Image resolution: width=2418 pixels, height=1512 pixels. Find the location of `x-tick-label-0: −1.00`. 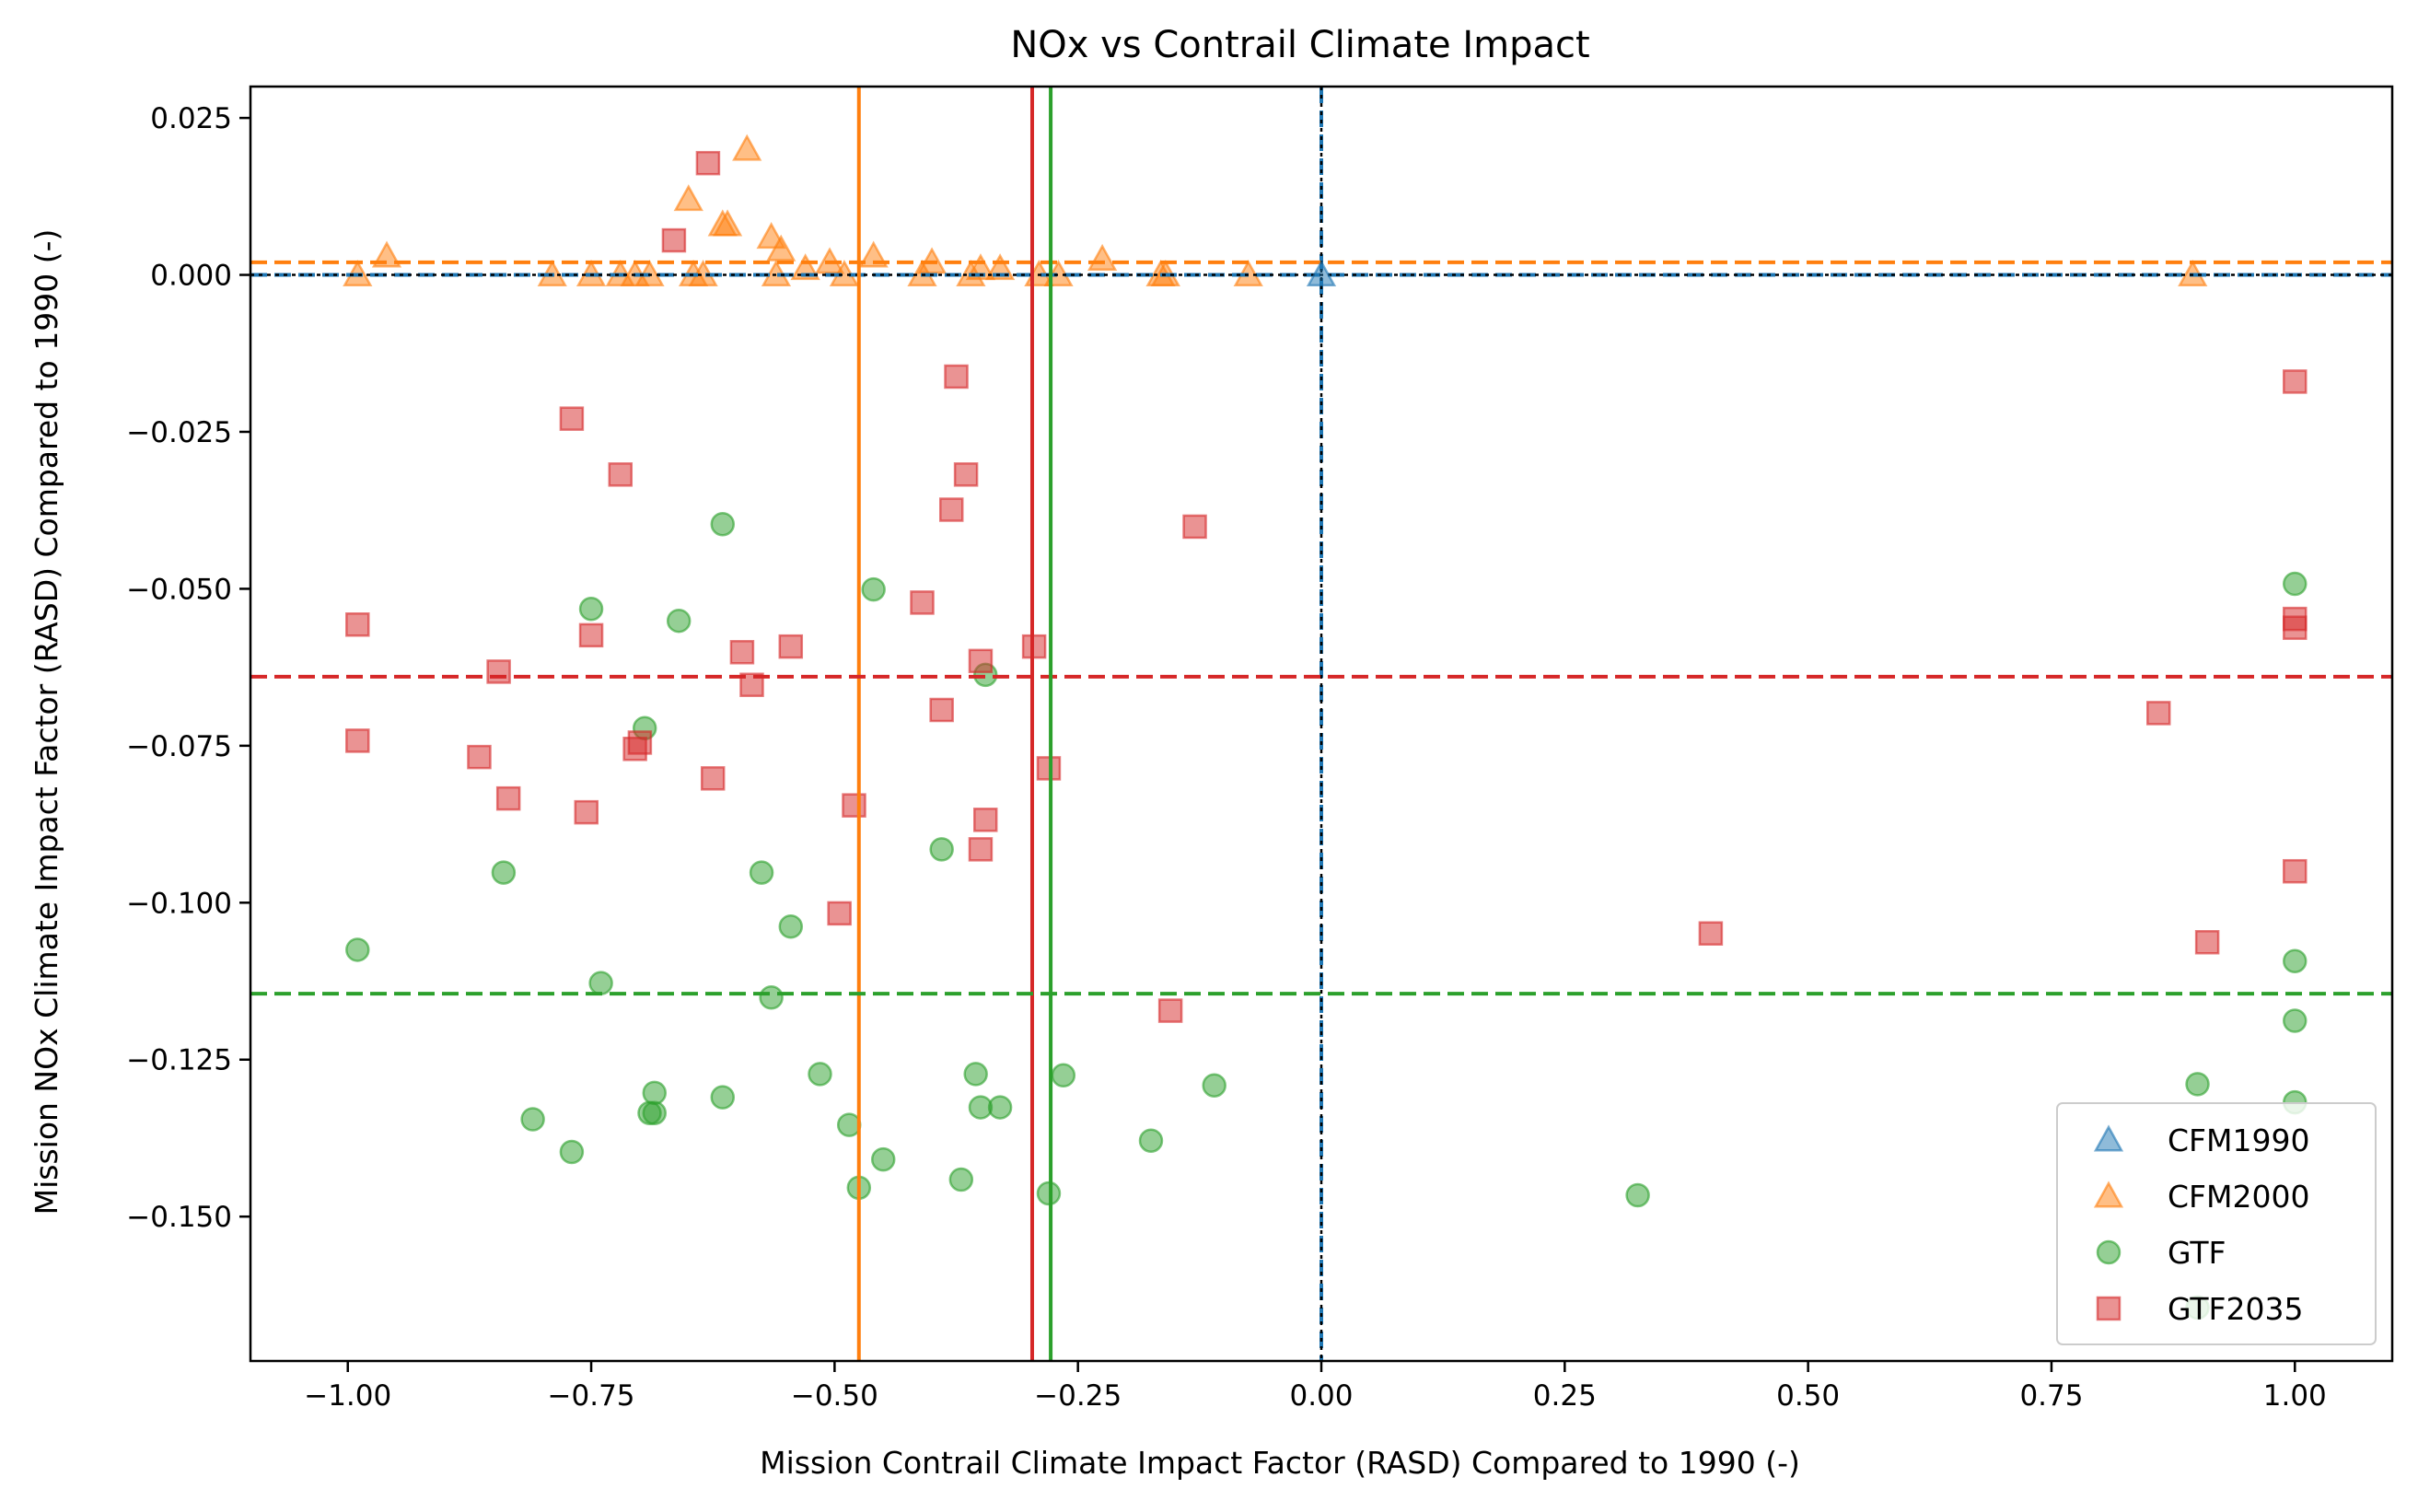

x-tick-label-0: −1.00 is located at coordinates (347, 1396).